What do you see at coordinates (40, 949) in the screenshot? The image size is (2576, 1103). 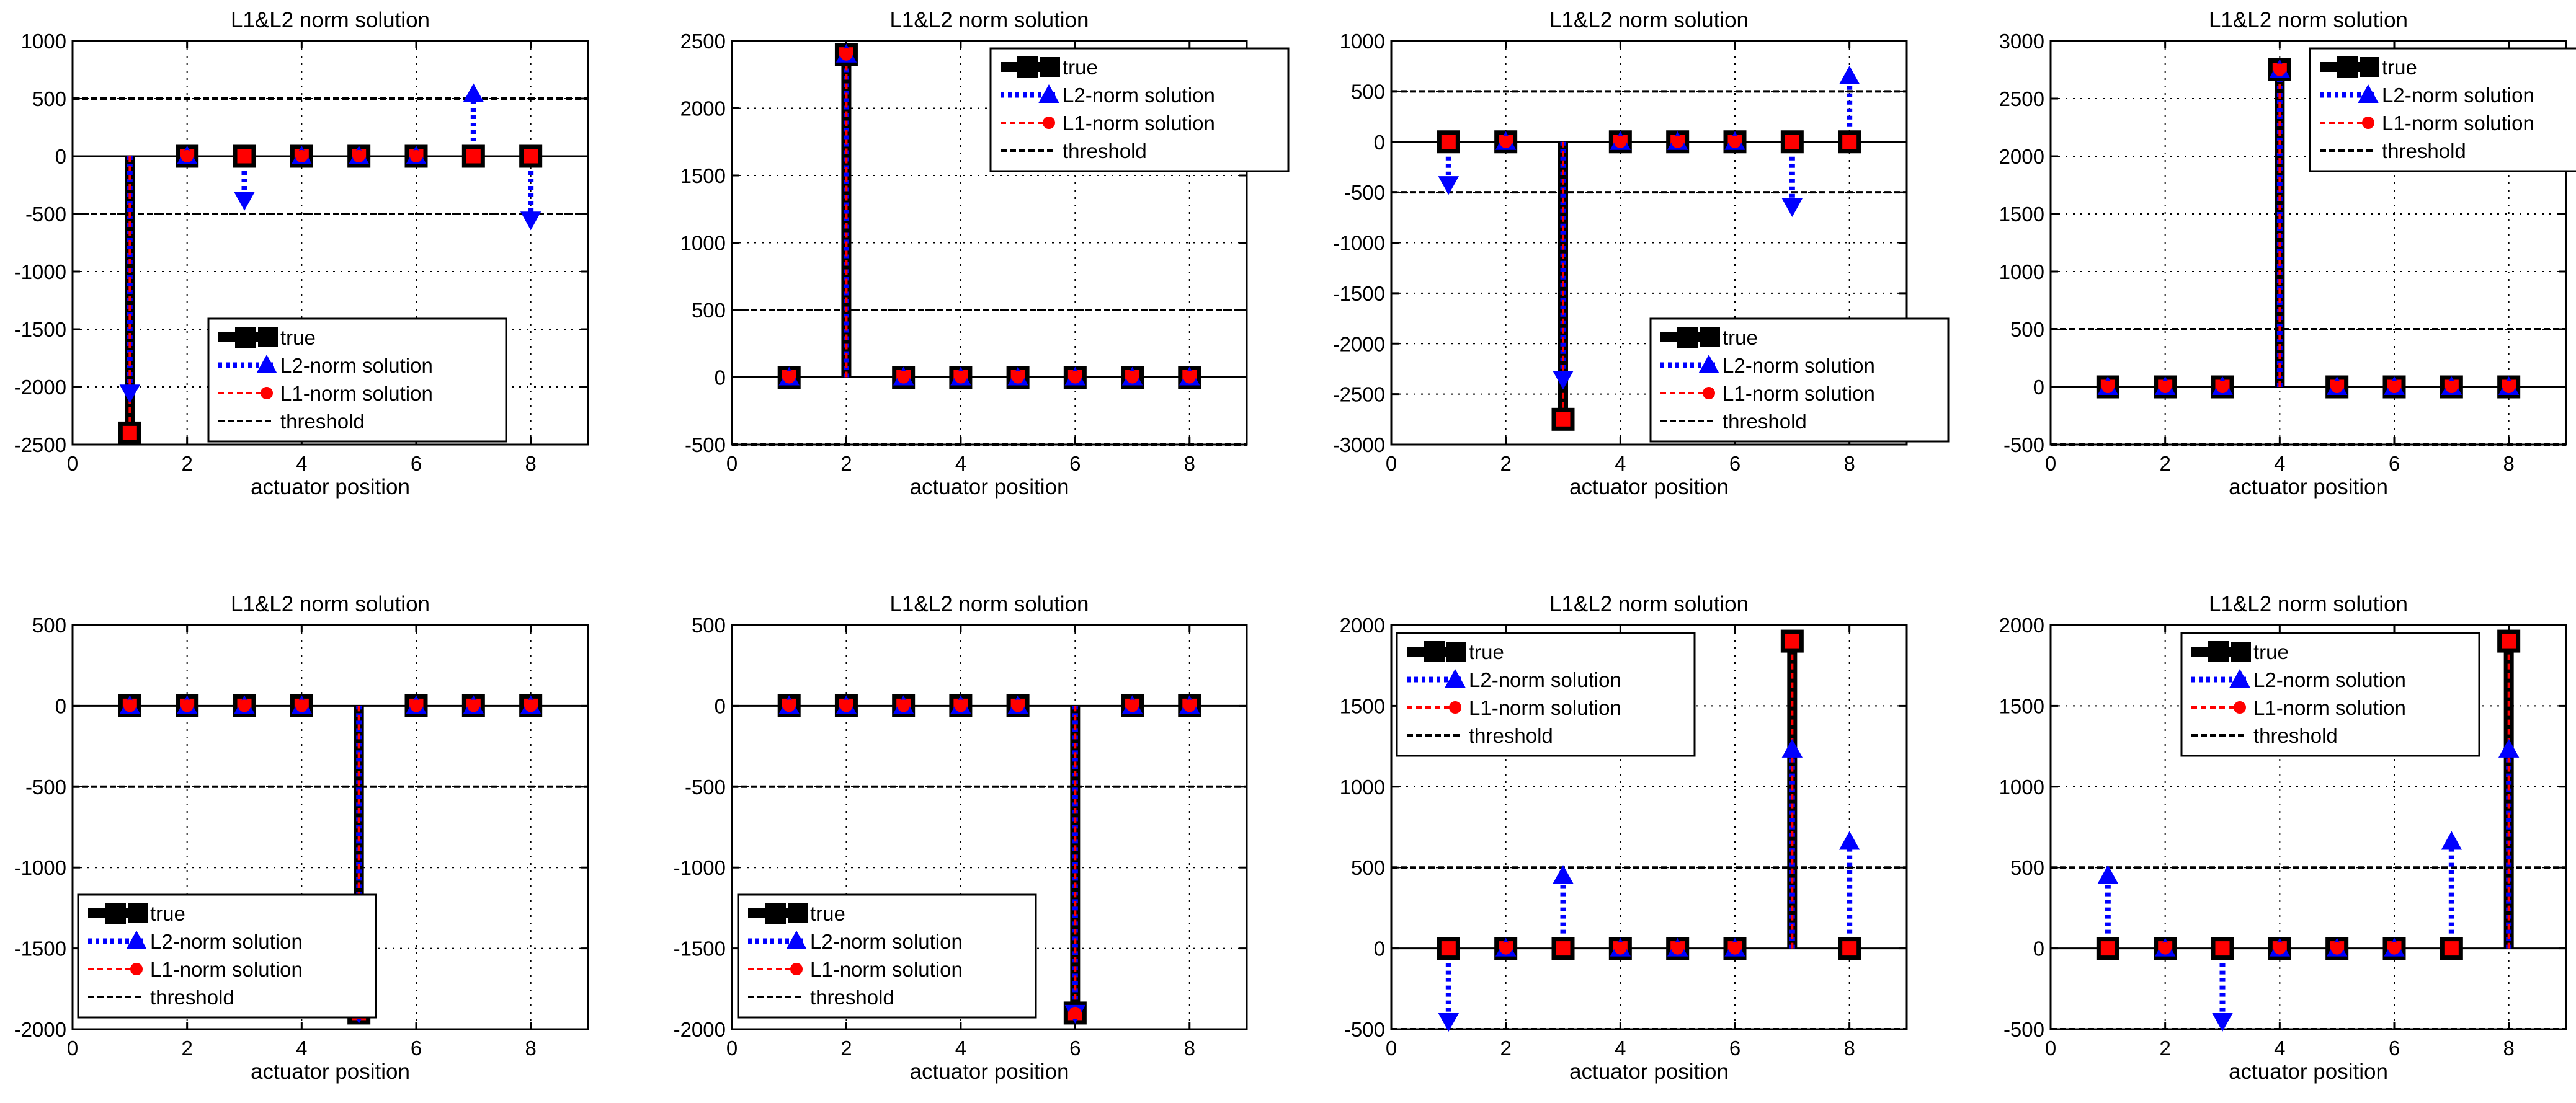 I see `y-tick-label: -1500` at bounding box center [40, 949].